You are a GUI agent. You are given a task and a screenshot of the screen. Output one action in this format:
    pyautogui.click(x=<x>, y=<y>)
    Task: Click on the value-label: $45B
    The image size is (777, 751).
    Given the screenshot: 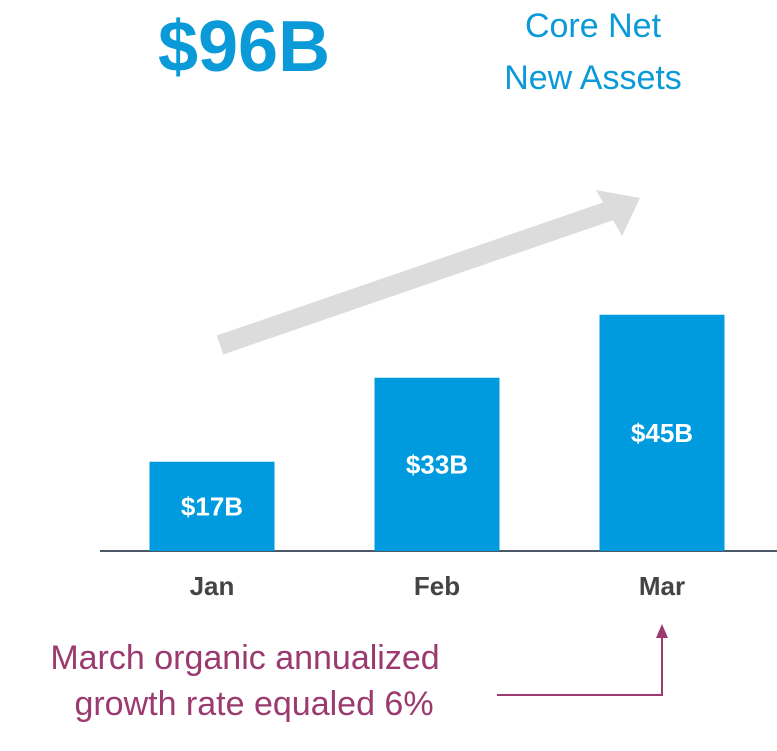 What is the action you would take?
    pyautogui.click(x=662, y=433)
    